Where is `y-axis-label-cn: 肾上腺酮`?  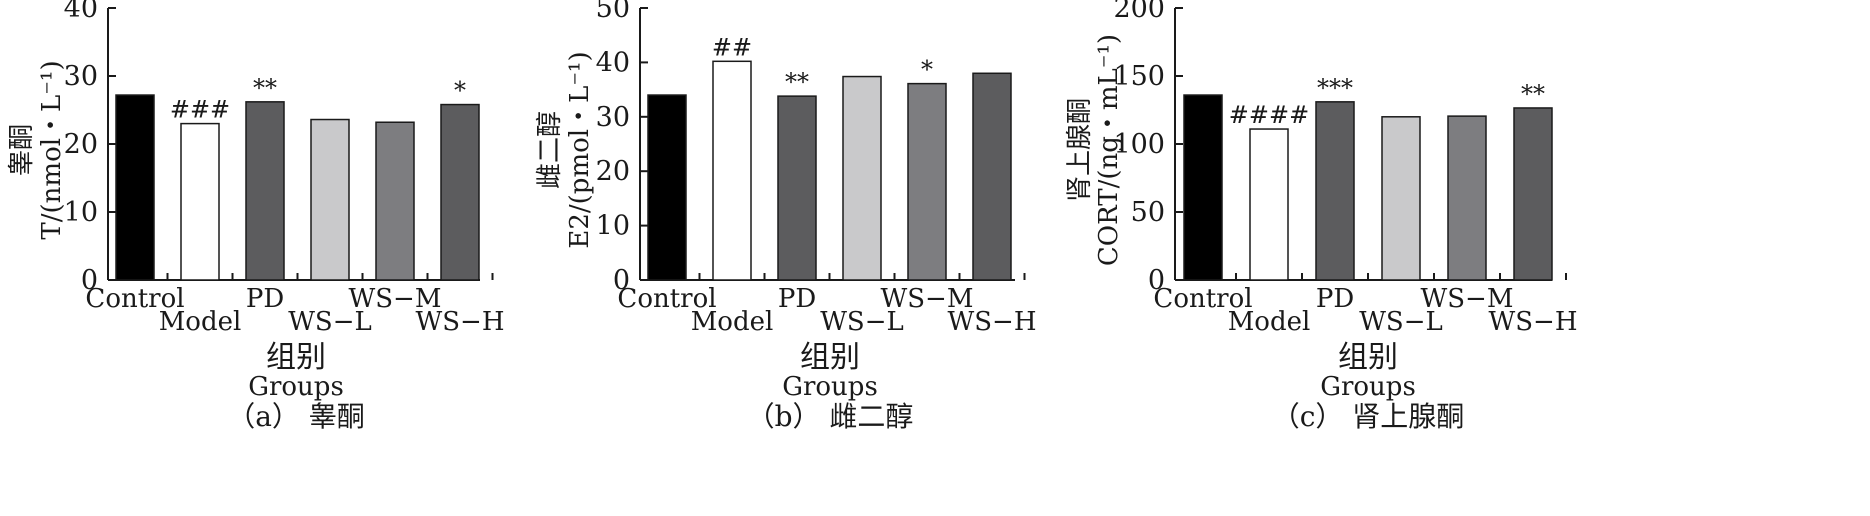
y-axis-label-cn: 肾上腺酮 is located at coordinates (1080, 150).